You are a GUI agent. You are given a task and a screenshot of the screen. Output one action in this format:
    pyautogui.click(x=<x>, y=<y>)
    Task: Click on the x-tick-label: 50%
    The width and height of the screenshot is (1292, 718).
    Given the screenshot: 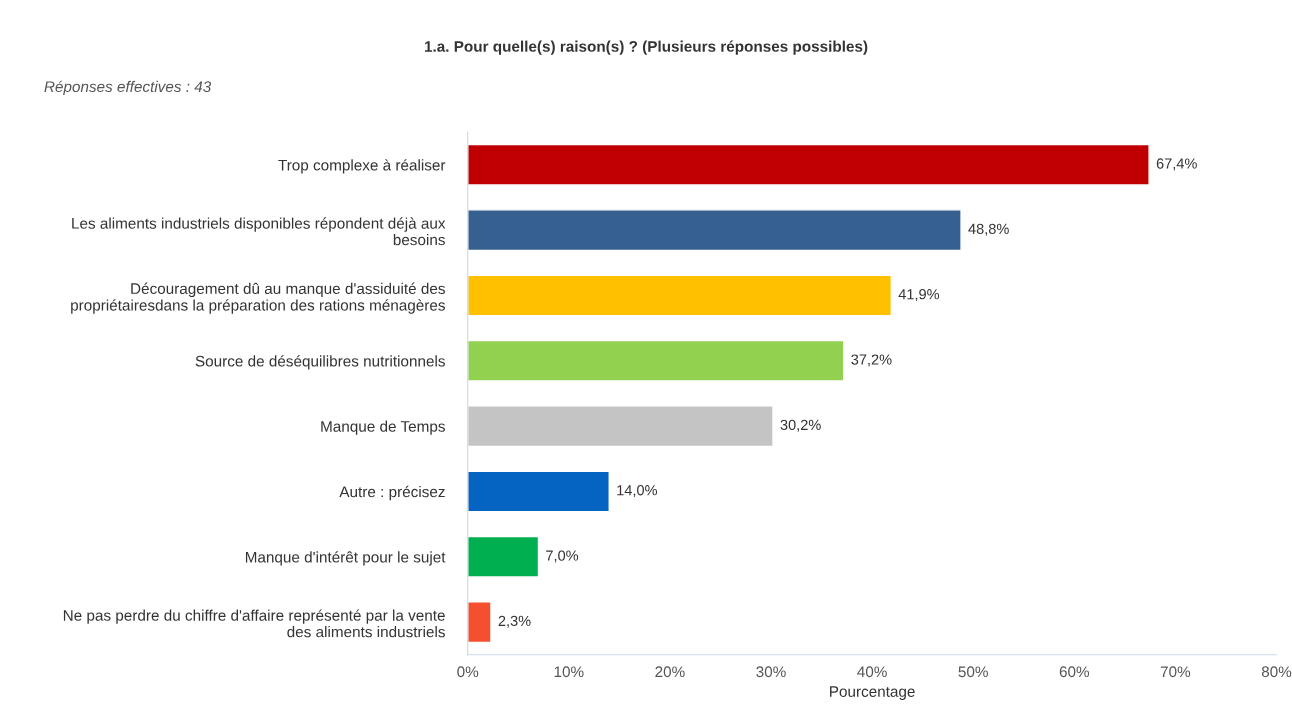 What is the action you would take?
    pyautogui.click(x=973, y=672)
    